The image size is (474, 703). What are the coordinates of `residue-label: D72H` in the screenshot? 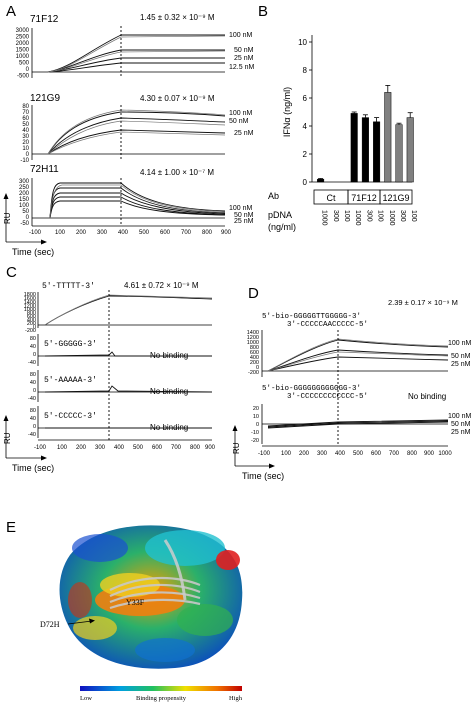 It's located at (50, 624).